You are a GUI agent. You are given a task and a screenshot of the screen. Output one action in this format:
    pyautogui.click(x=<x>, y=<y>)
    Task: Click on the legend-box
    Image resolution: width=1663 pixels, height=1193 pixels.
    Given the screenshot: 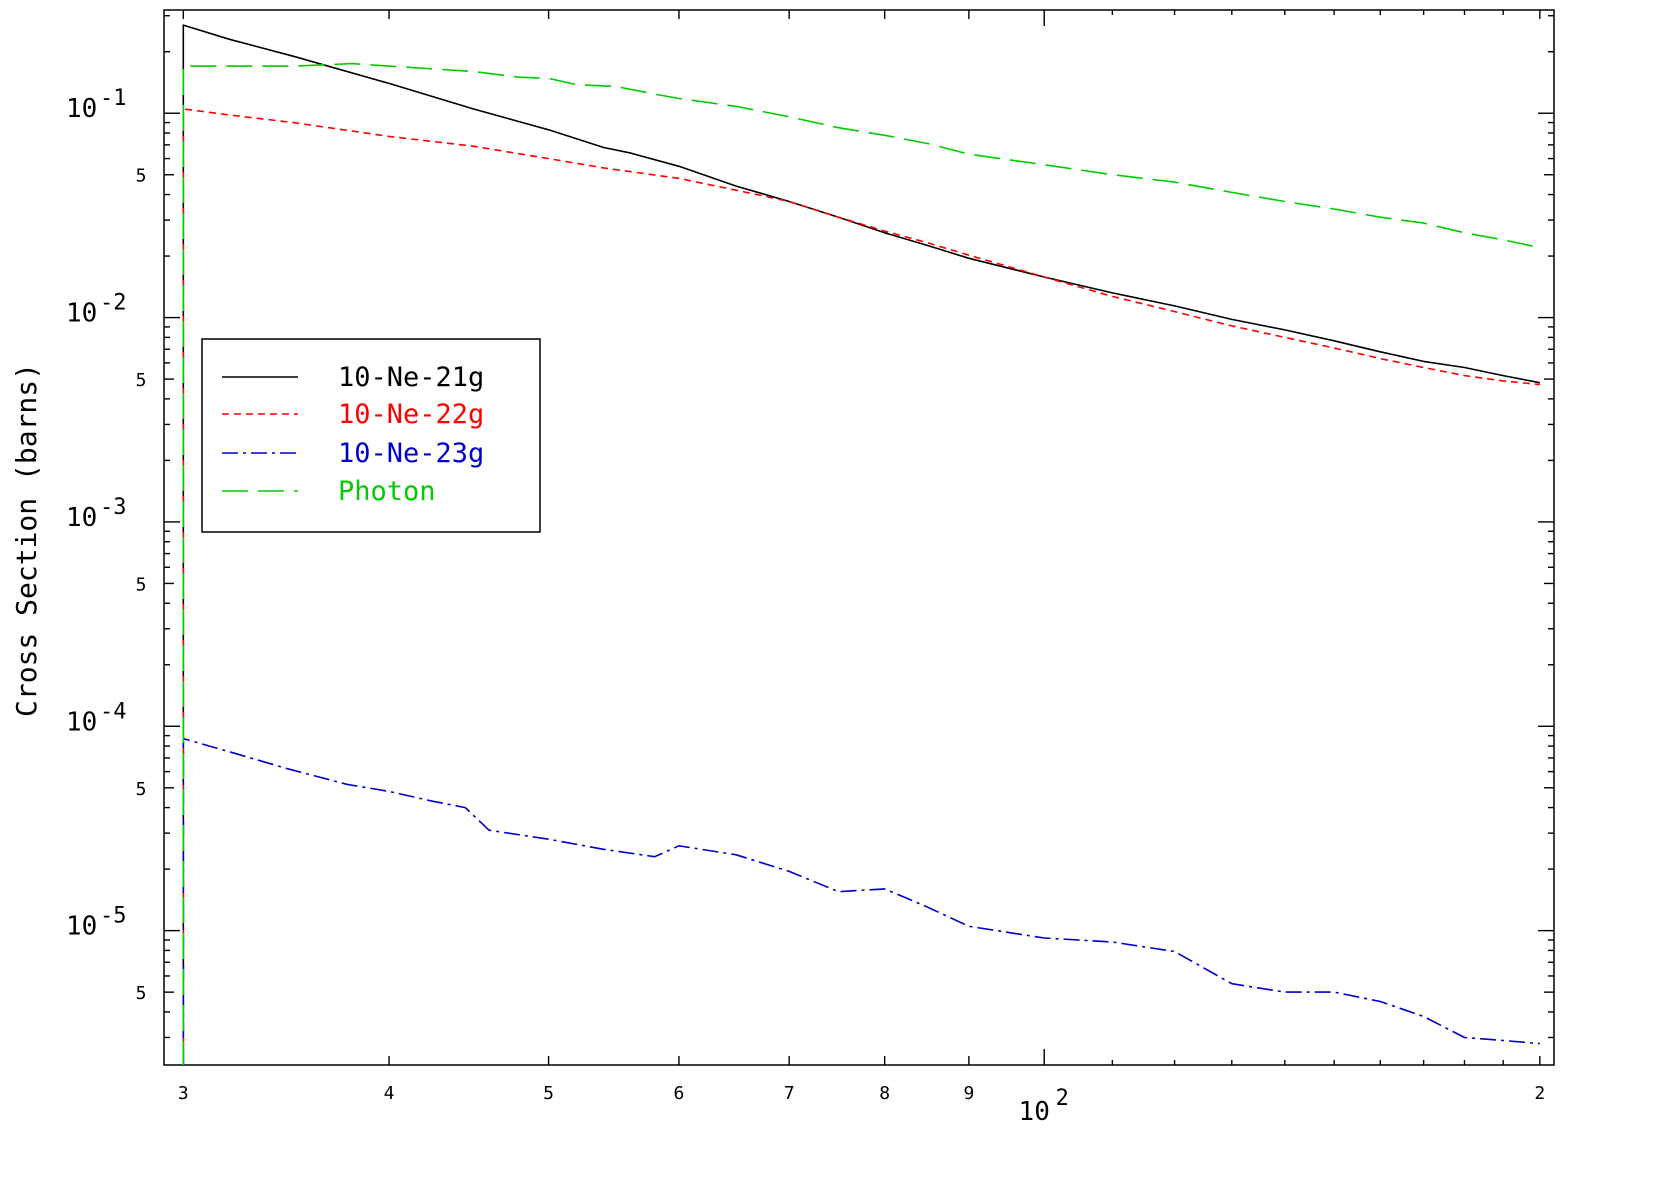 What is the action you would take?
    pyautogui.click(x=371, y=435)
    